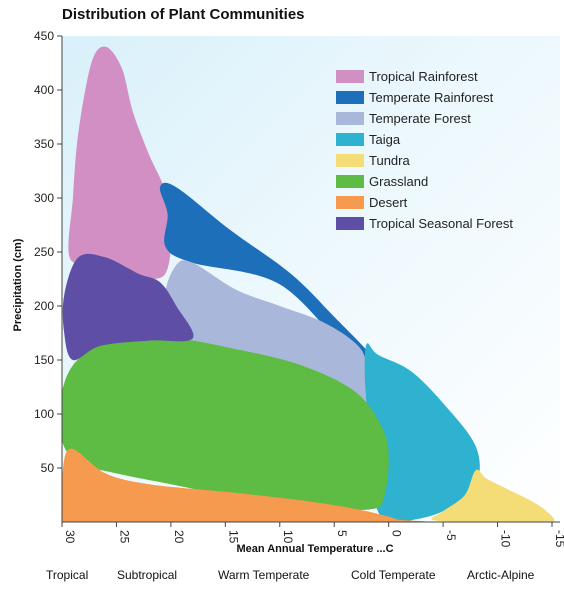  I want to click on y-tick-label: 100, so click(44, 414).